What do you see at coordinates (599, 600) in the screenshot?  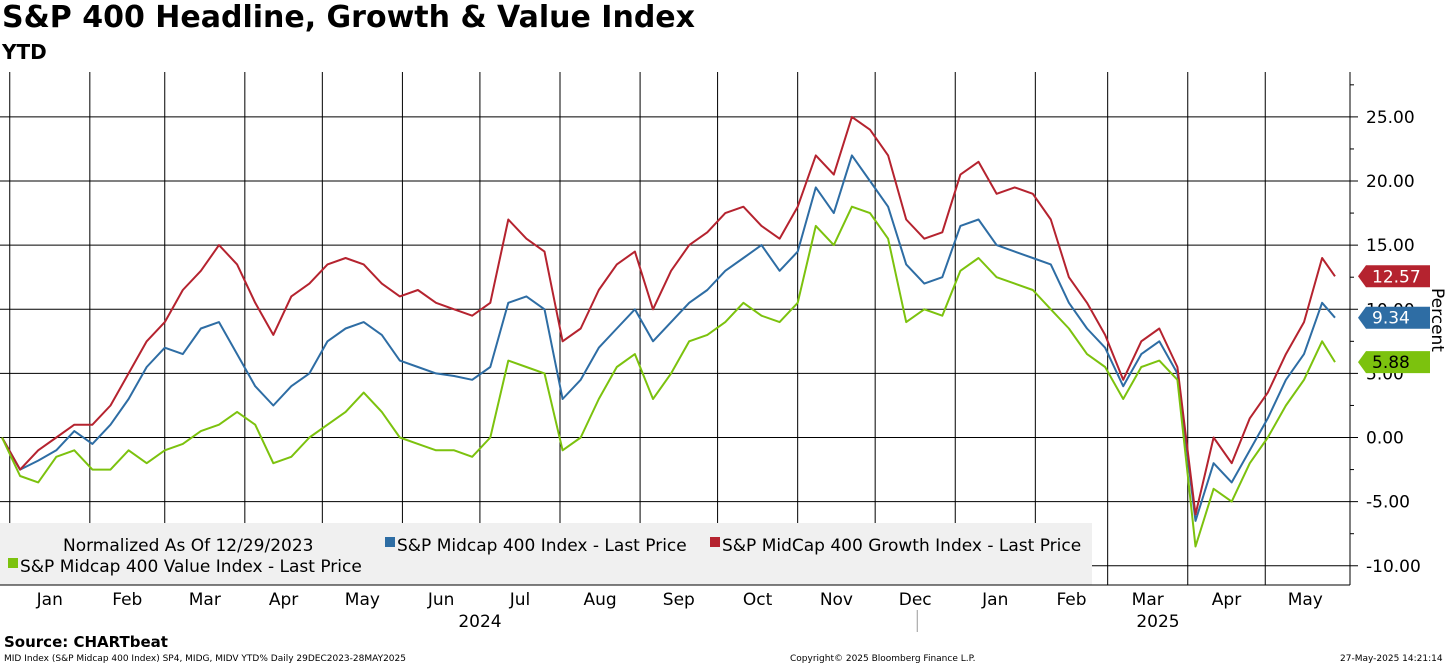 I see `x-tick-label: Aug` at bounding box center [599, 600].